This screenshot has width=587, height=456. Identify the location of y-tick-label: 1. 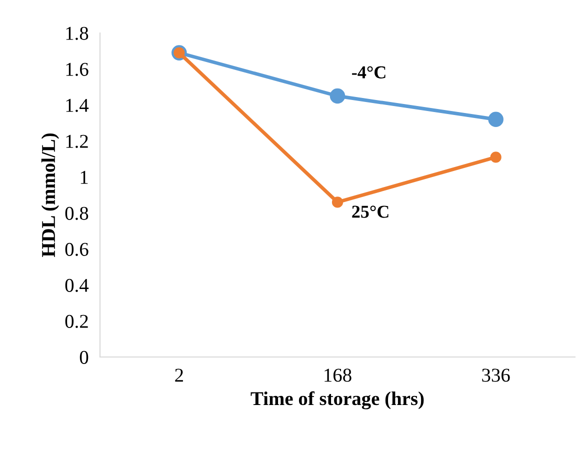
(84, 177).